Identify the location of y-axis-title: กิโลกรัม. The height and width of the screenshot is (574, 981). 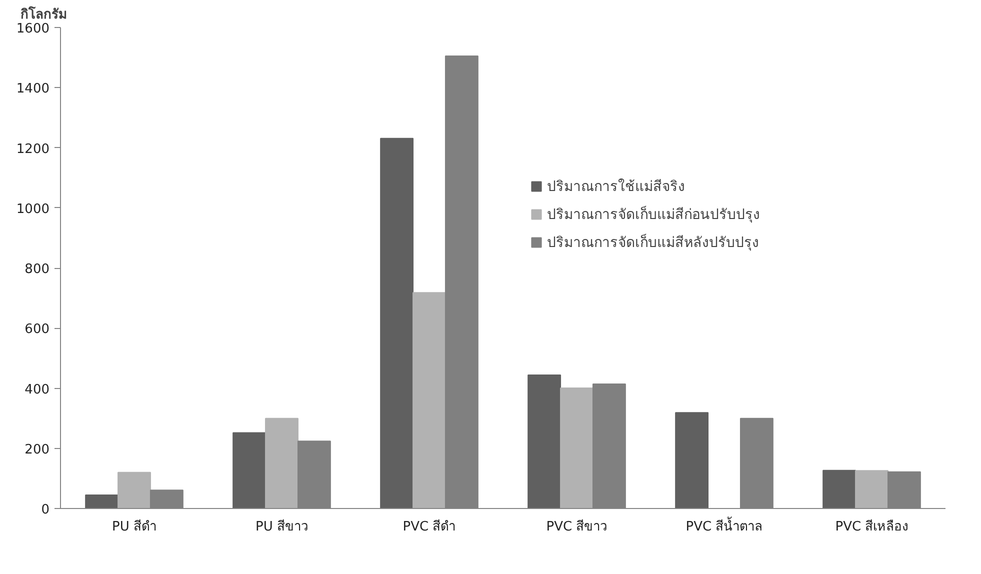
(44, 14).